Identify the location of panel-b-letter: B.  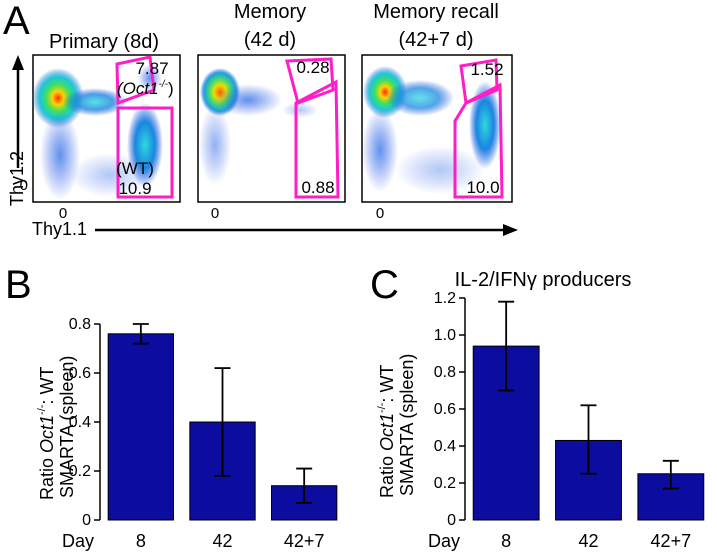
(18, 285).